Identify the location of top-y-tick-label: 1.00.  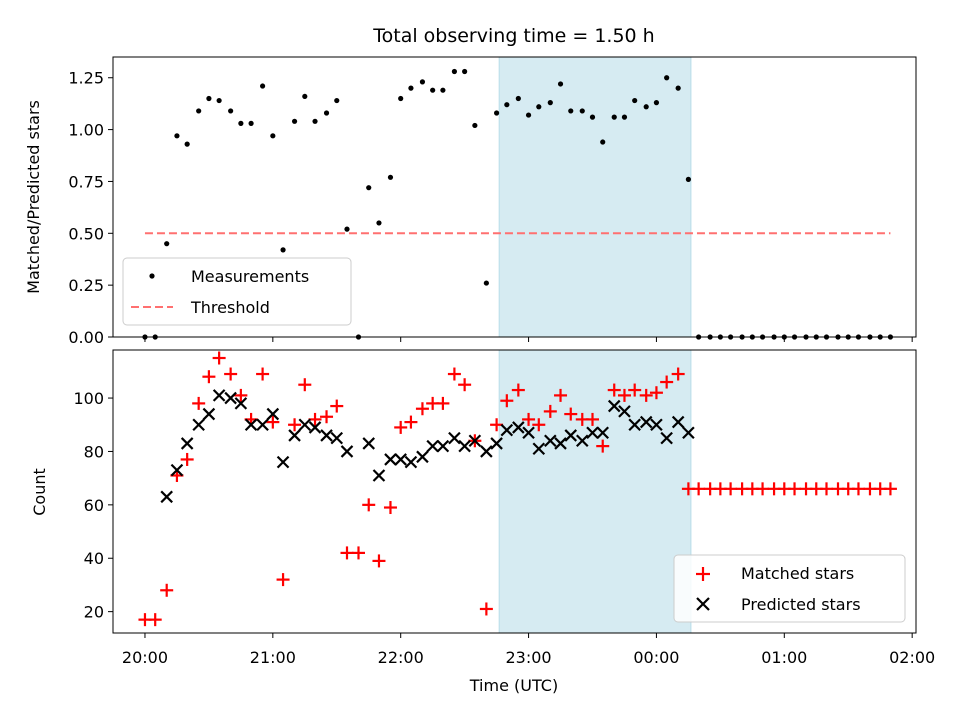
(86, 130).